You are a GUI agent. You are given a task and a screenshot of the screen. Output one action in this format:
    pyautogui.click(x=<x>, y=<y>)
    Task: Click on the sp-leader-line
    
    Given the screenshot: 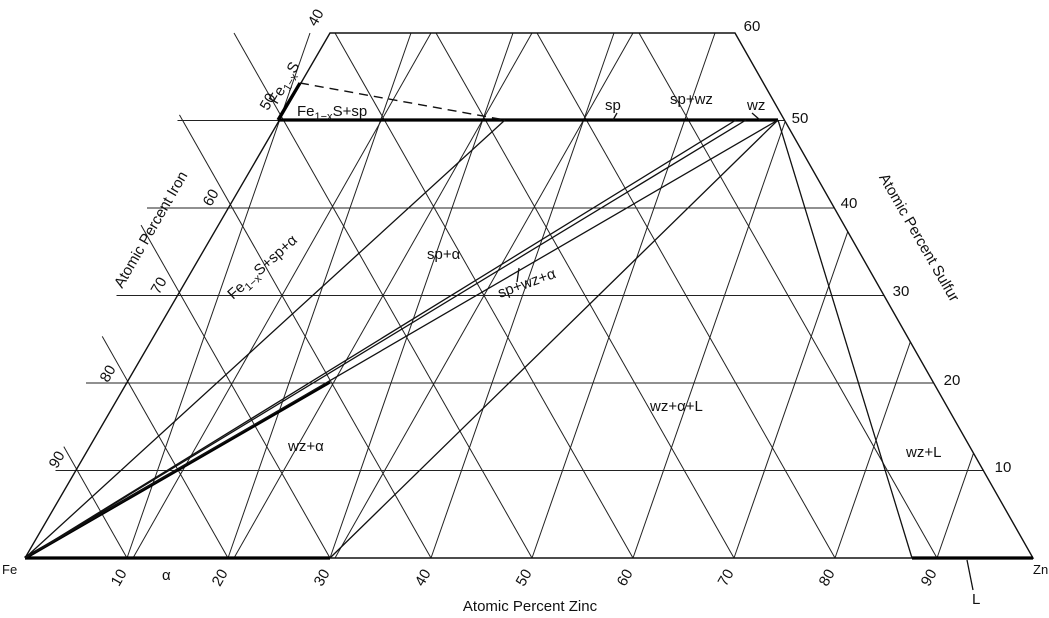 What is the action you would take?
    pyautogui.click(x=615, y=116)
    